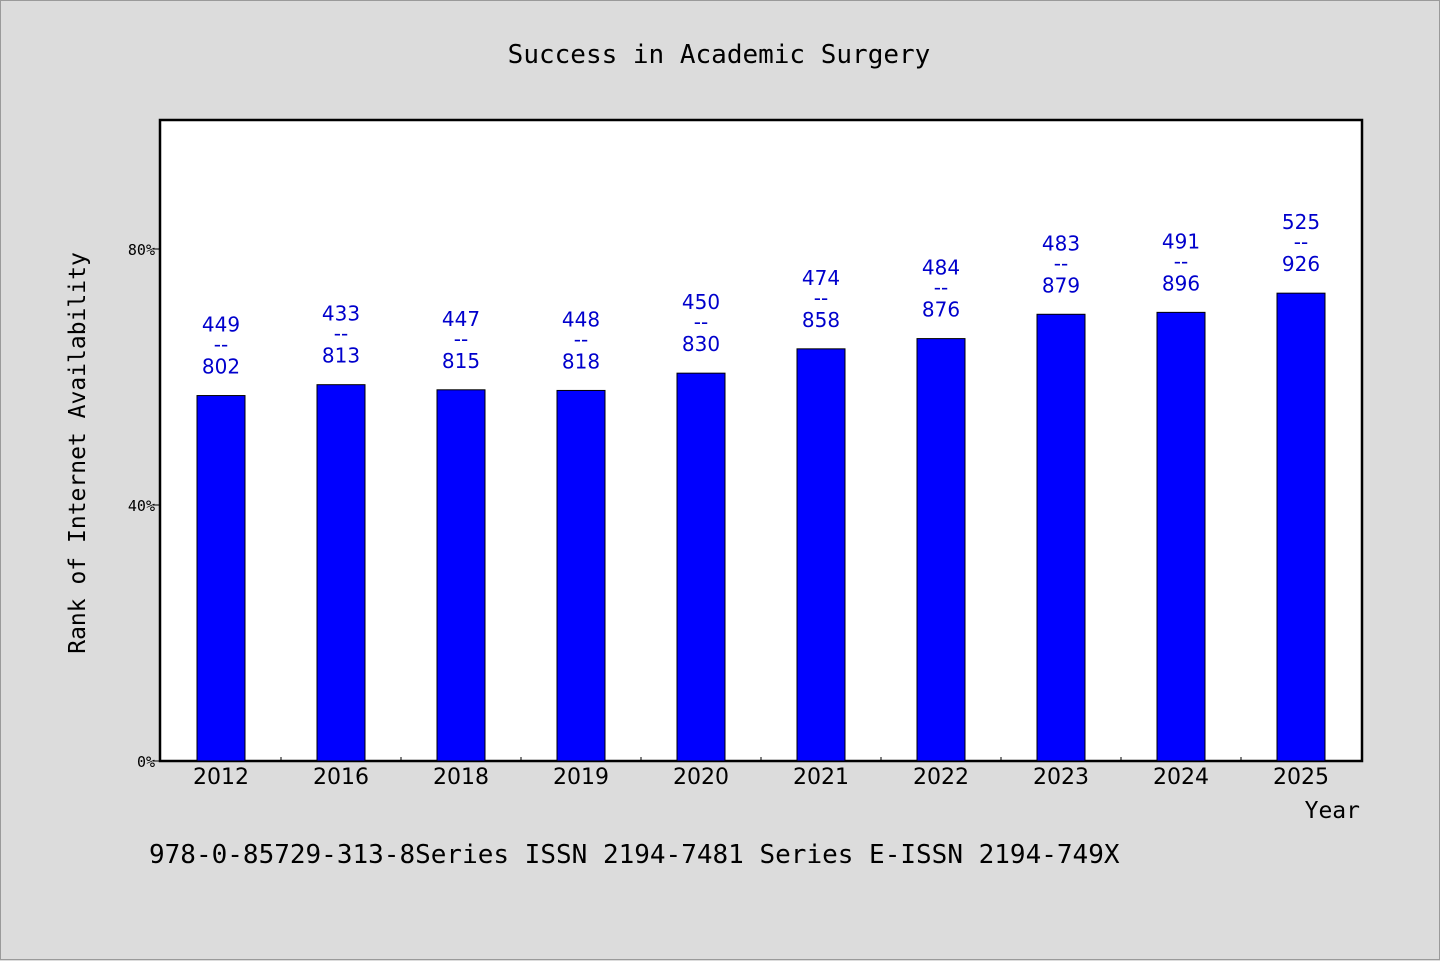  What do you see at coordinates (821, 298) in the screenshot?
I see `data-label-2021-sep: --` at bounding box center [821, 298].